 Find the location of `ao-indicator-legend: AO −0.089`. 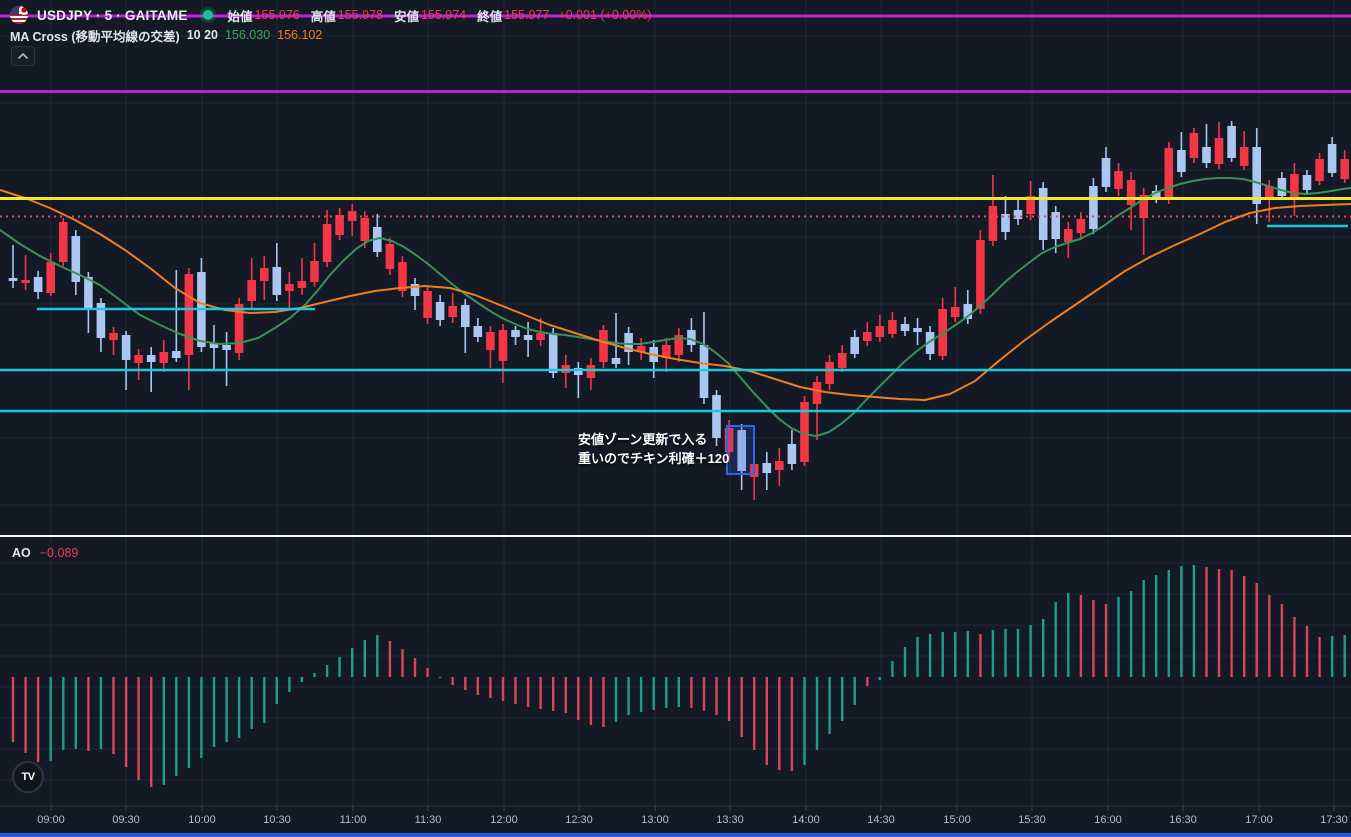

ao-indicator-legend: AO −0.089 is located at coordinates (45, 553).